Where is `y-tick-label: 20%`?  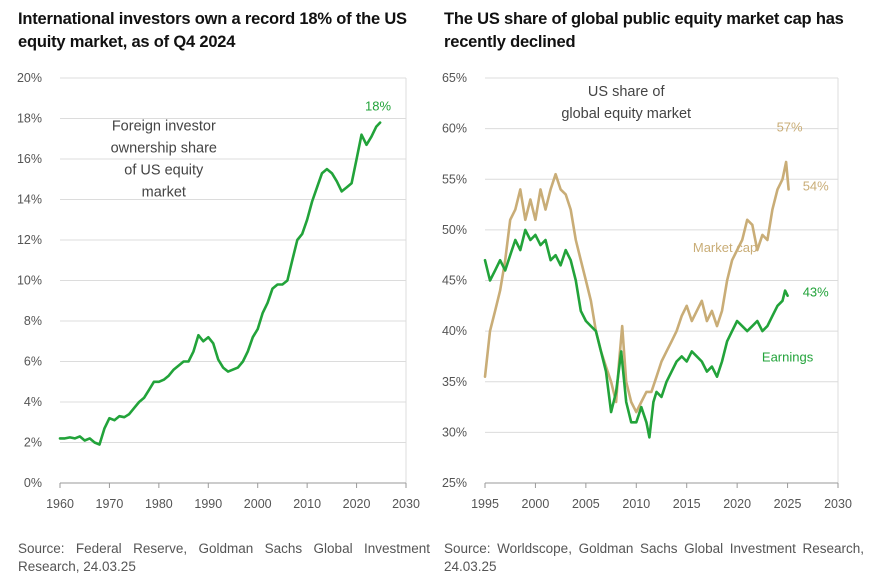
y-tick-label: 20% is located at coordinates (29, 78).